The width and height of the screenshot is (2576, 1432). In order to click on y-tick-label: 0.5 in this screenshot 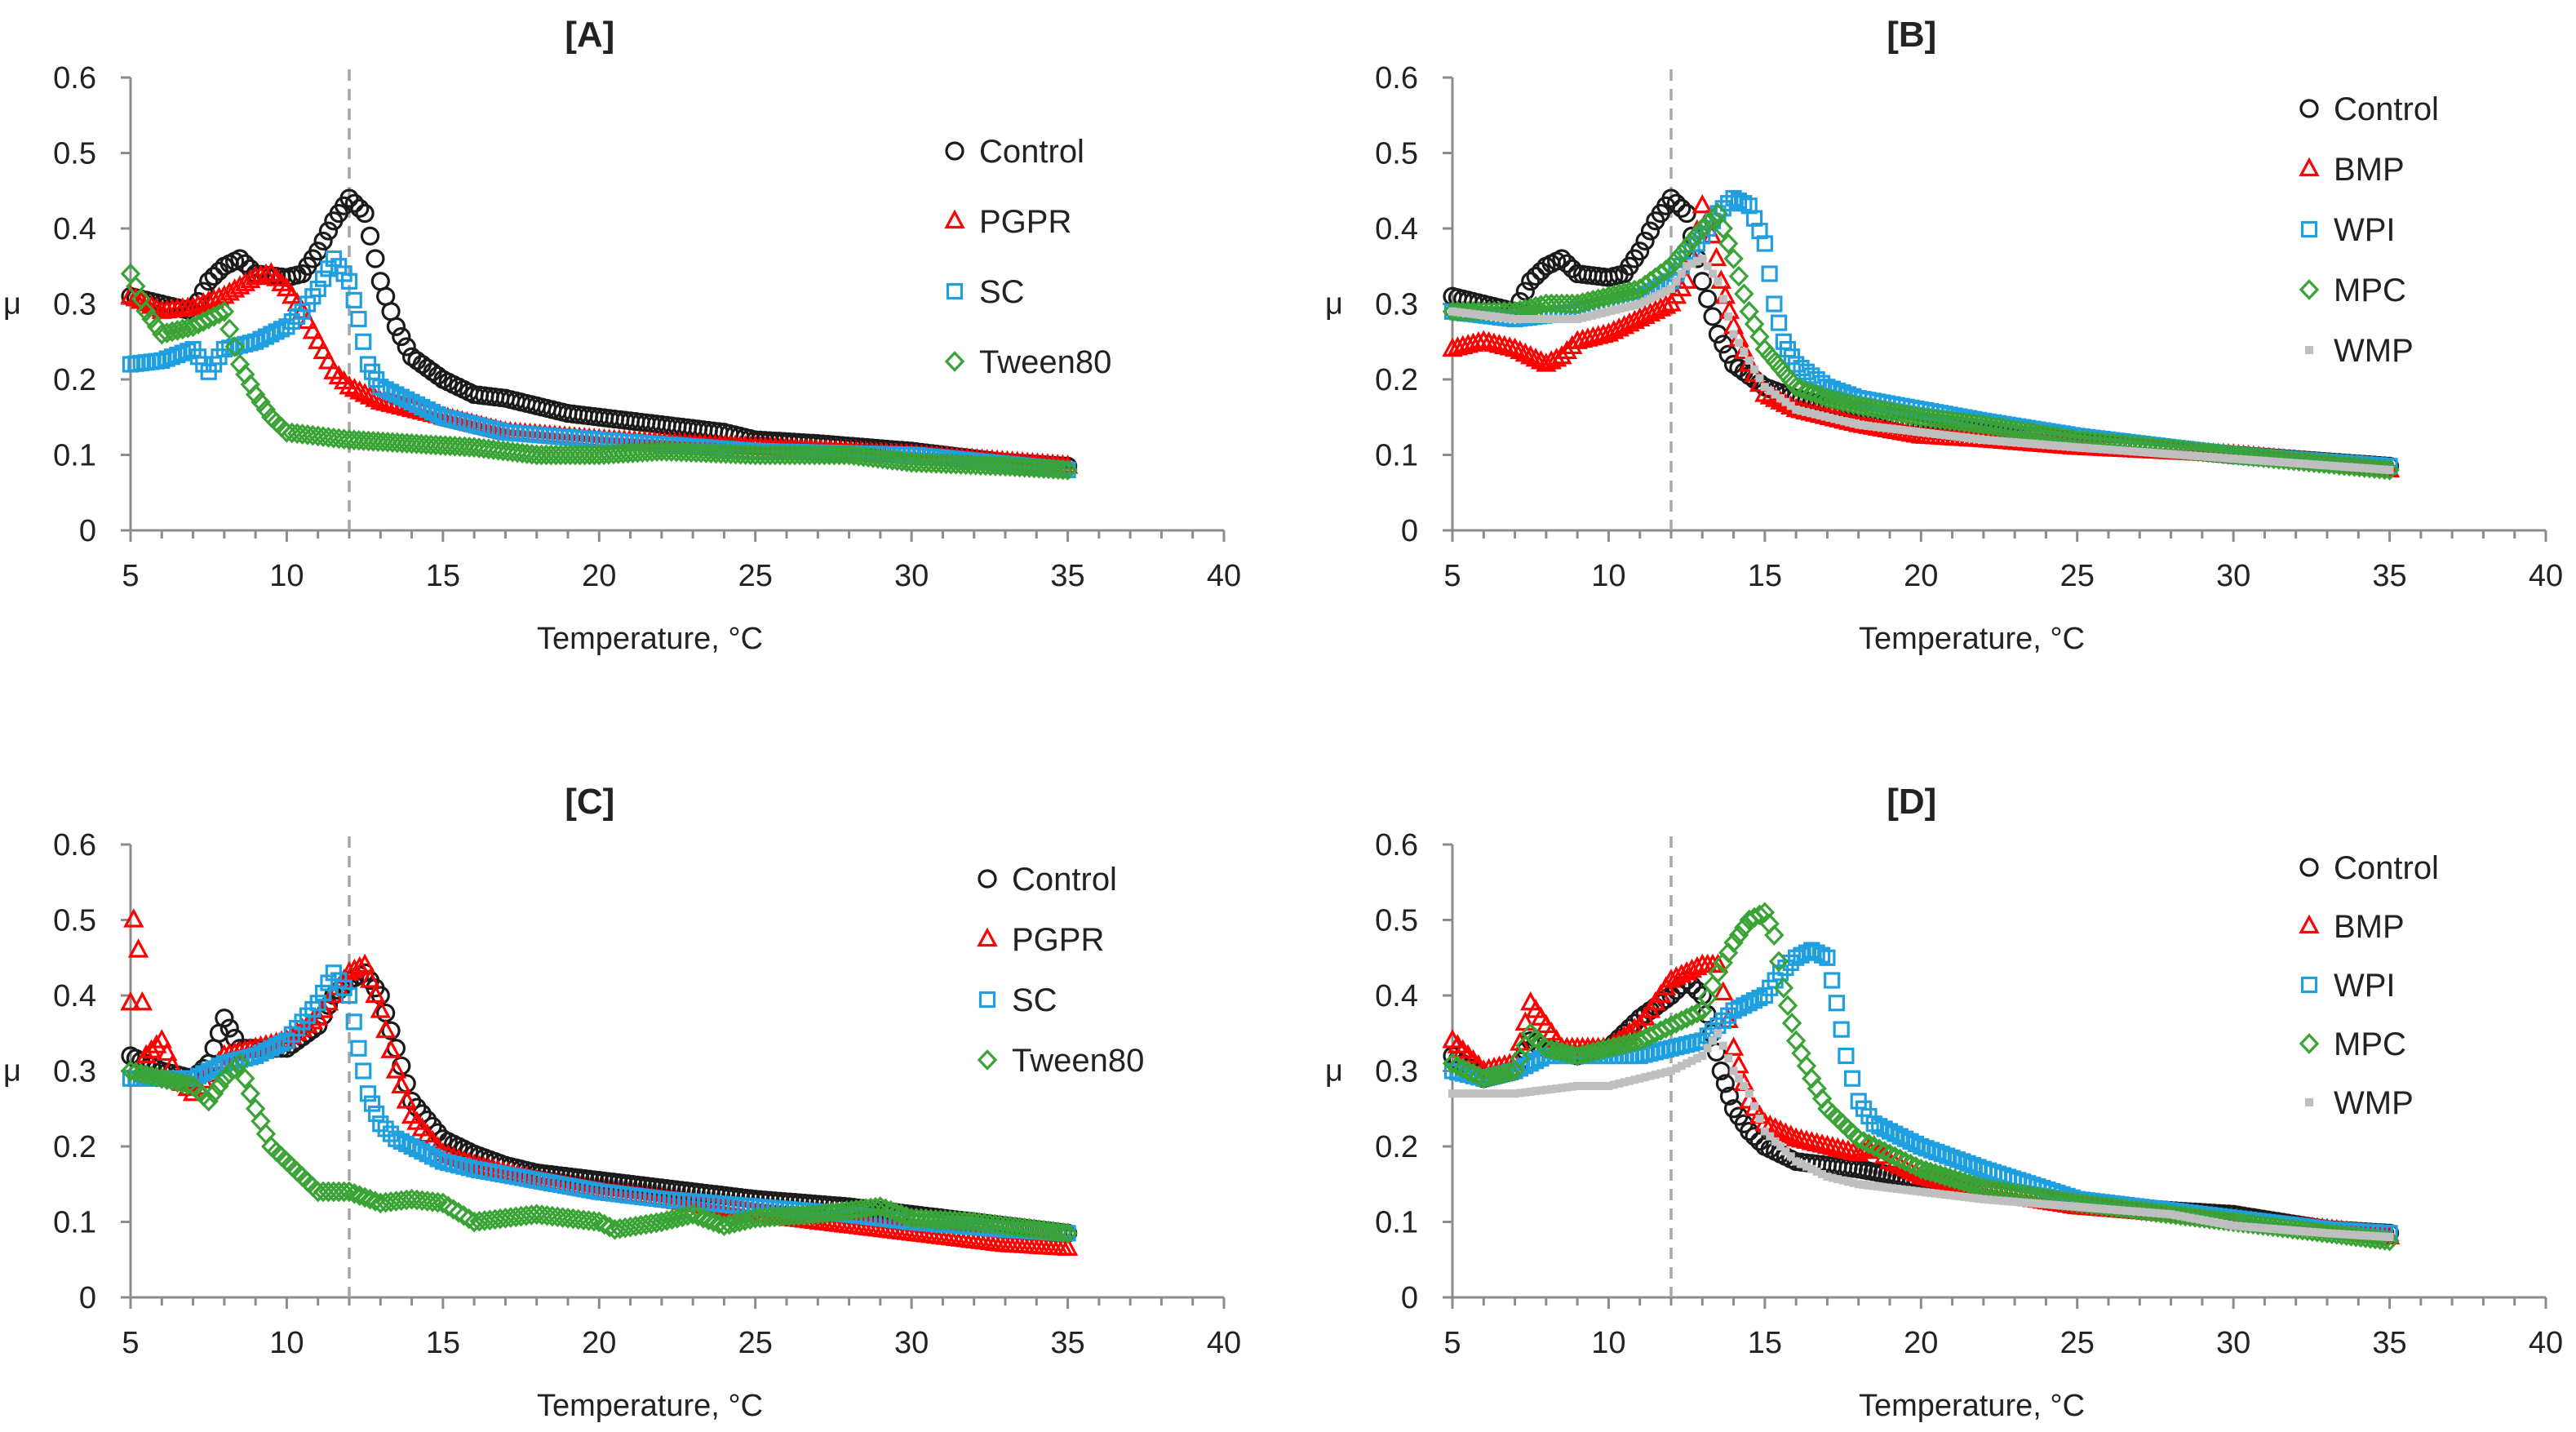, I will do `click(74, 154)`.